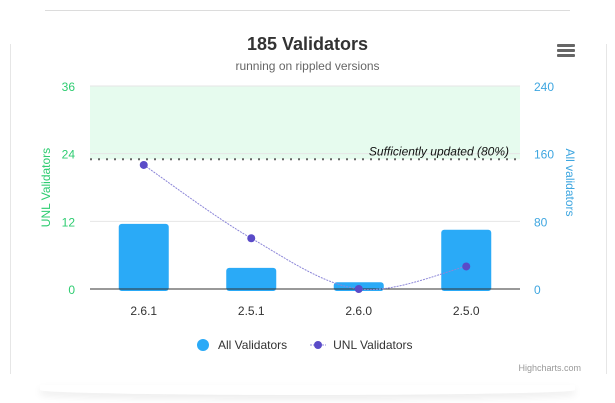 The width and height of the screenshot is (615, 403). Describe the element at coordinates (439, 151) in the screenshot. I see `plot-band-label: Sufficiently updated (80%)` at that location.